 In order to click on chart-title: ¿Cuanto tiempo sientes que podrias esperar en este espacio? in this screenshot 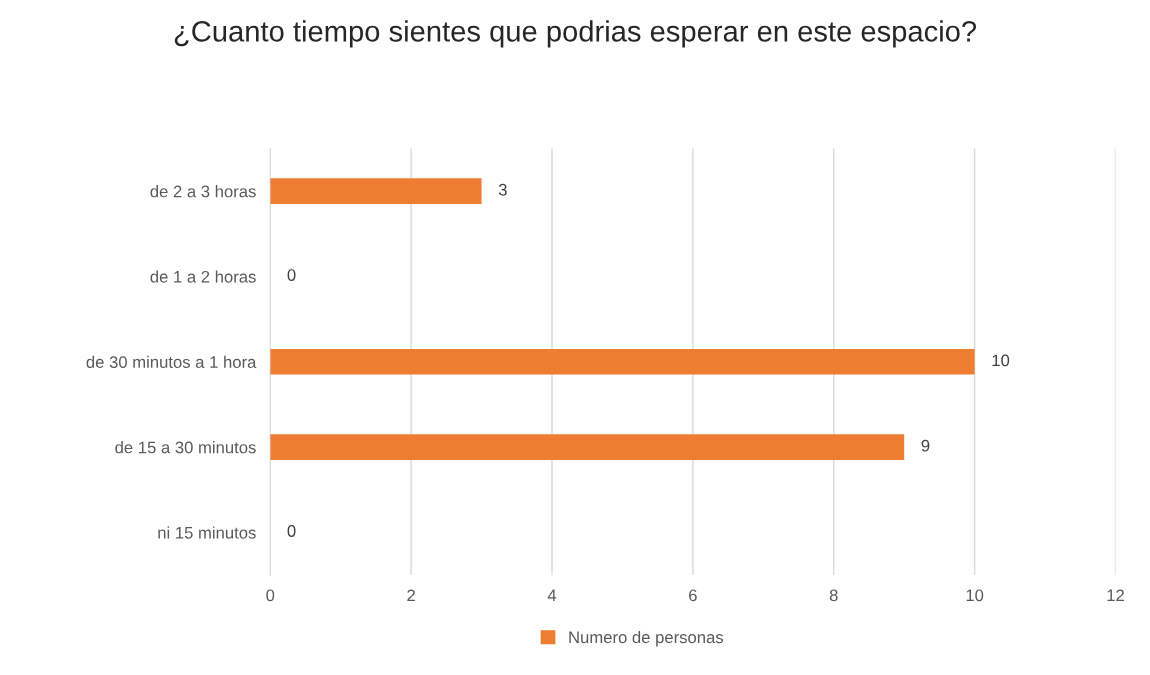, I will do `click(575, 34)`.